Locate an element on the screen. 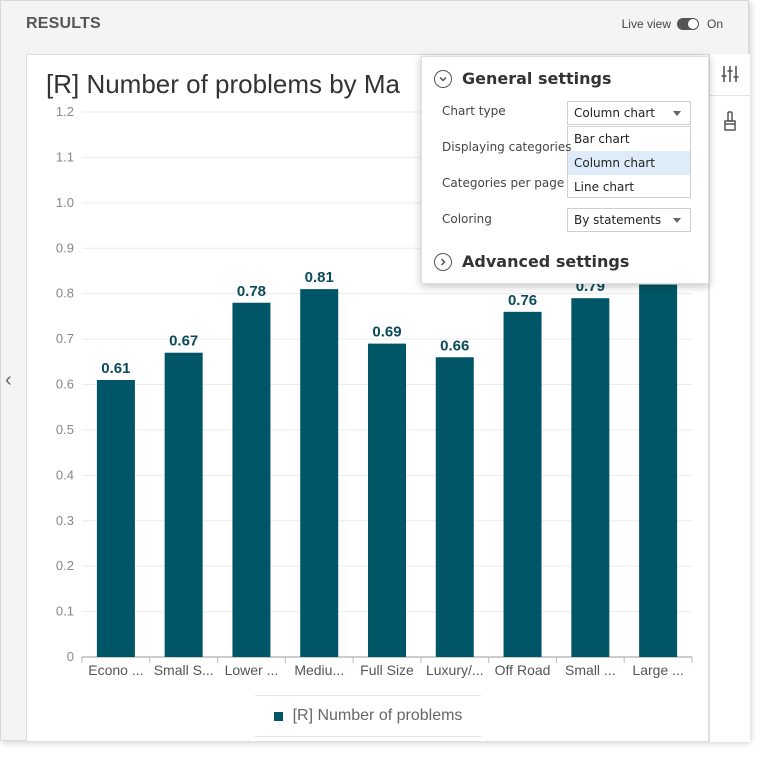 The image size is (765, 757). right-toolbar is located at coordinates (729, 398).